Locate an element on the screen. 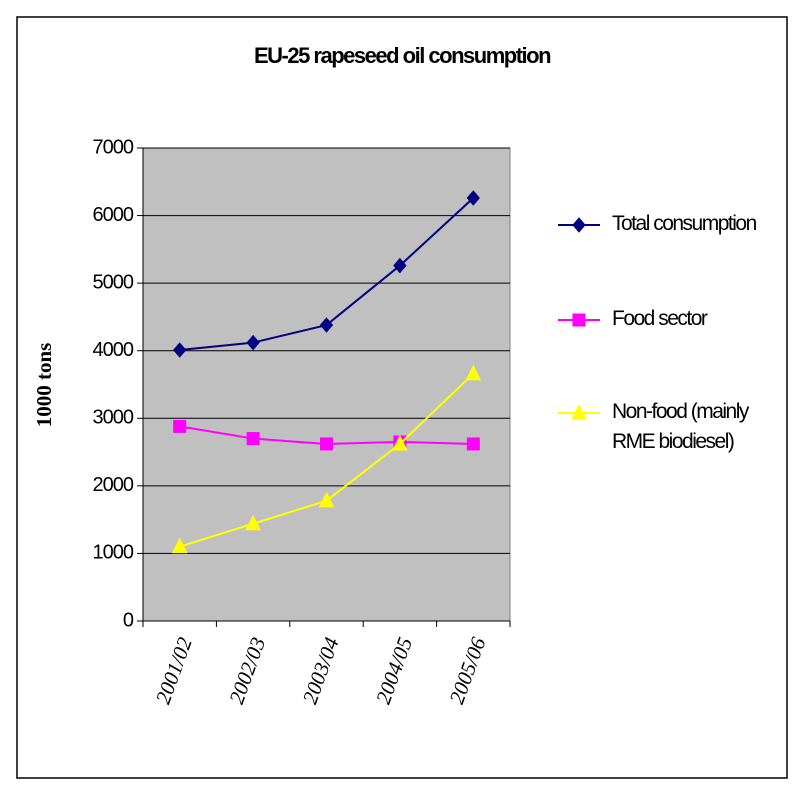  y-tick-label: 6000 is located at coordinates (113, 215).